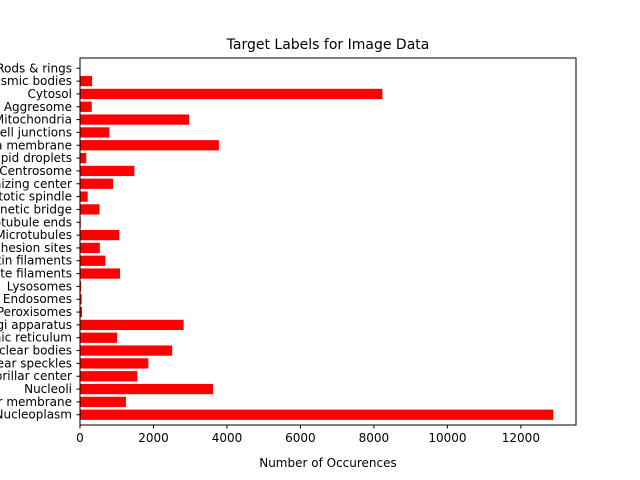  What do you see at coordinates (328, 45) in the screenshot?
I see `chart-title: Target Labels for Image Data` at bounding box center [328, 45].